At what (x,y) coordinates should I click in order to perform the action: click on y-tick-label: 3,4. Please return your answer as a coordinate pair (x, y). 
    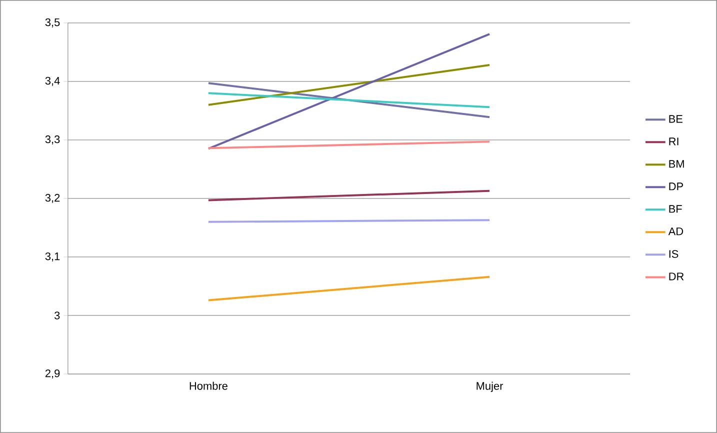
    Looking at the image, I should click on (52, 81).